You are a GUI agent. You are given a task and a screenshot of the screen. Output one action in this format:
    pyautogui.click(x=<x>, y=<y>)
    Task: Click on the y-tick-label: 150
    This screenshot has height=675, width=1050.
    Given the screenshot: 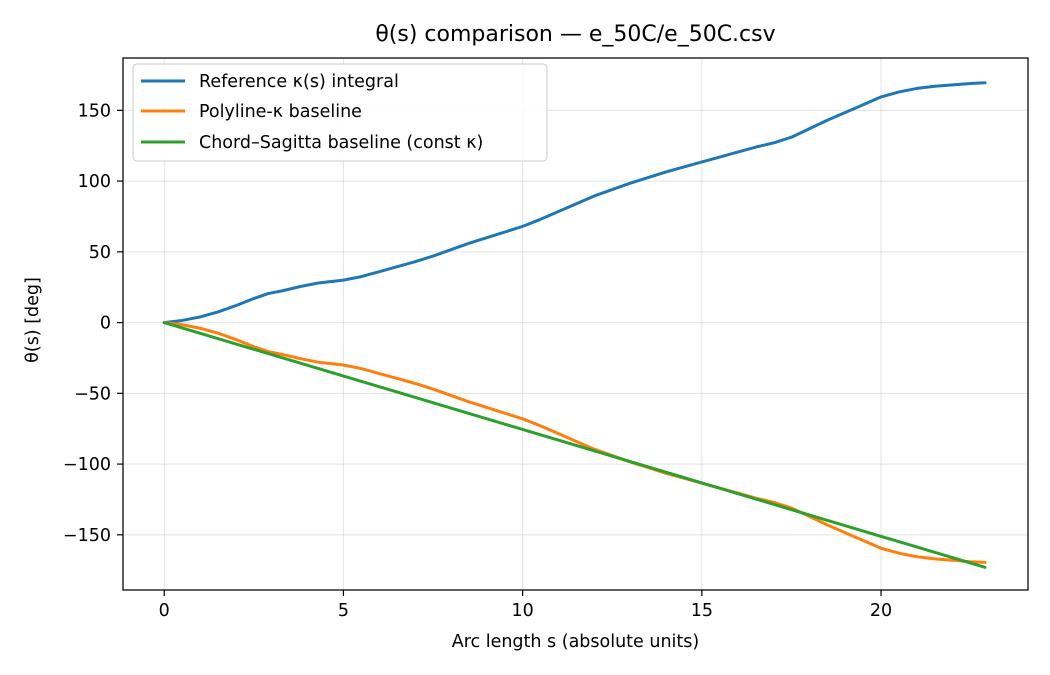 What is the action you would take?
    pyautogui.click(x=94, y=111)
    